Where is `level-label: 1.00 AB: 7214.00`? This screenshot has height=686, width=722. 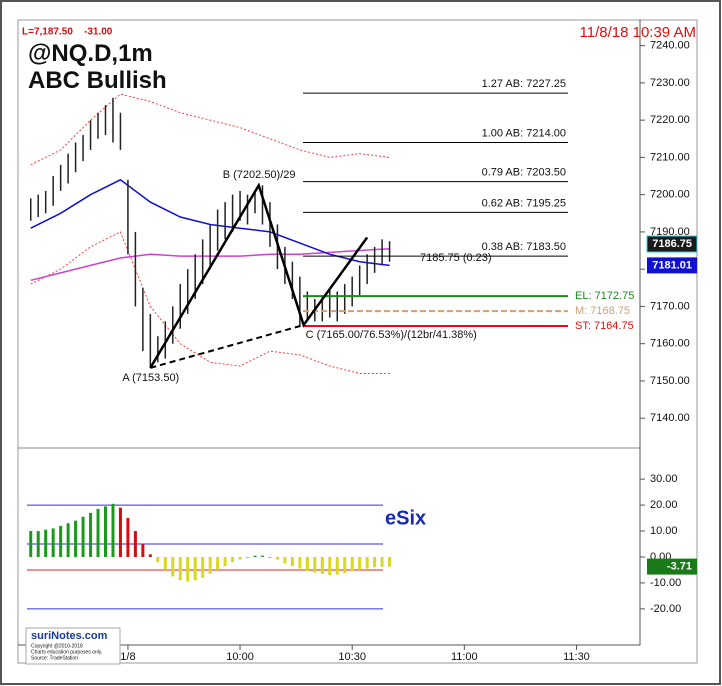 level-label: 1.00 AB: 7214.00 is located at coordinates (524, 133).